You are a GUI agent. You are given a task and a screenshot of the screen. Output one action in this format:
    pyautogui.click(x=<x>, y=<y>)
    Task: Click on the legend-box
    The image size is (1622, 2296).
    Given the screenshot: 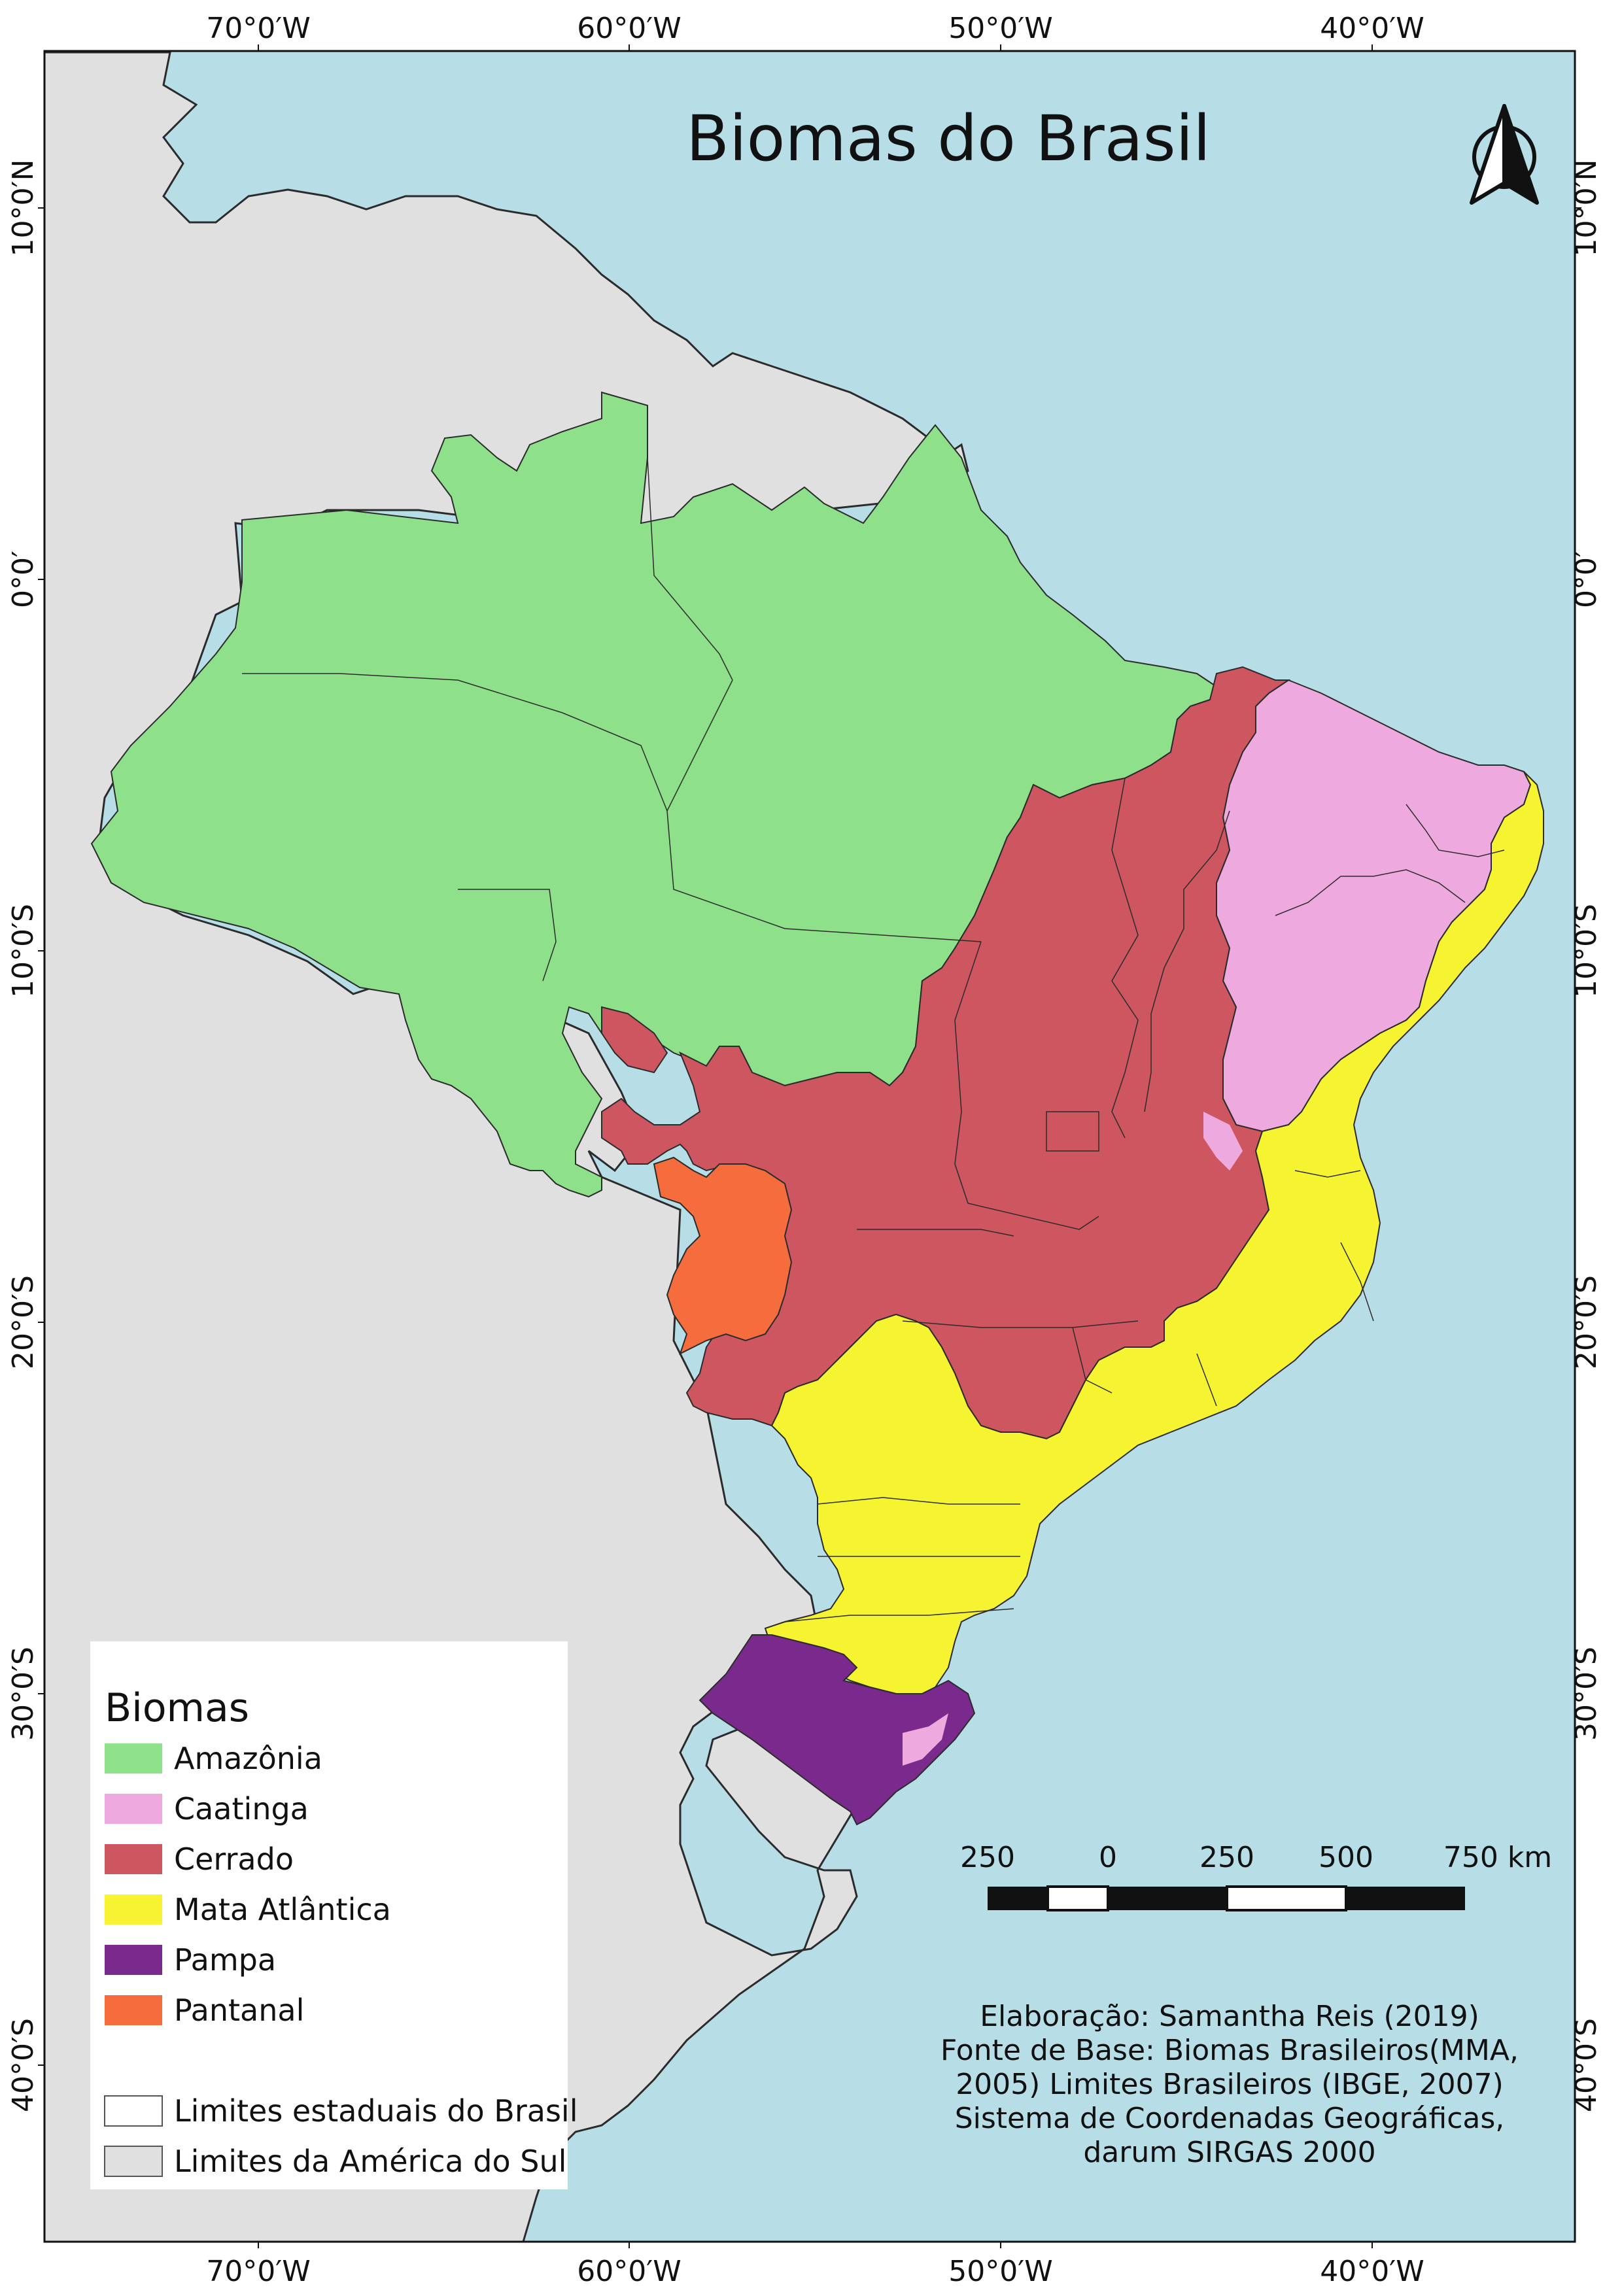 What is the action you would take?
    pyautogui.click(x=329, y=1915)
    